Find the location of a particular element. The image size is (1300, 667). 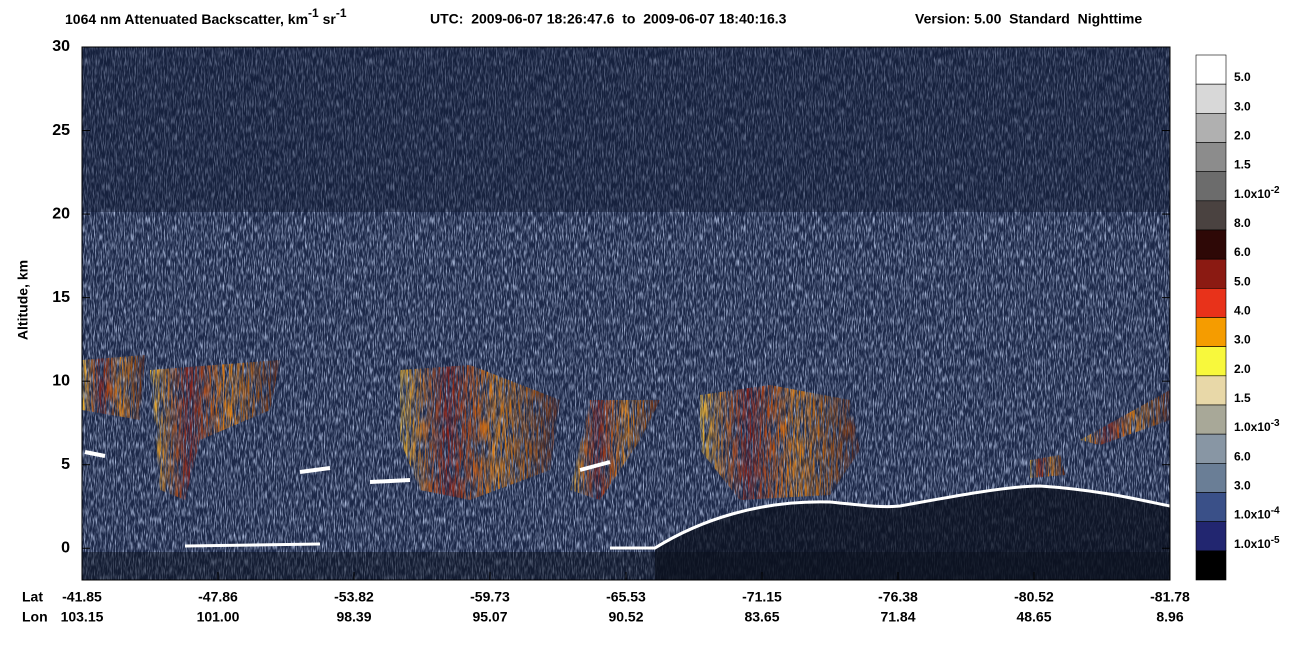

colorbar-label: 1.0x10⁻³ is located at coordinates (1257, 426).